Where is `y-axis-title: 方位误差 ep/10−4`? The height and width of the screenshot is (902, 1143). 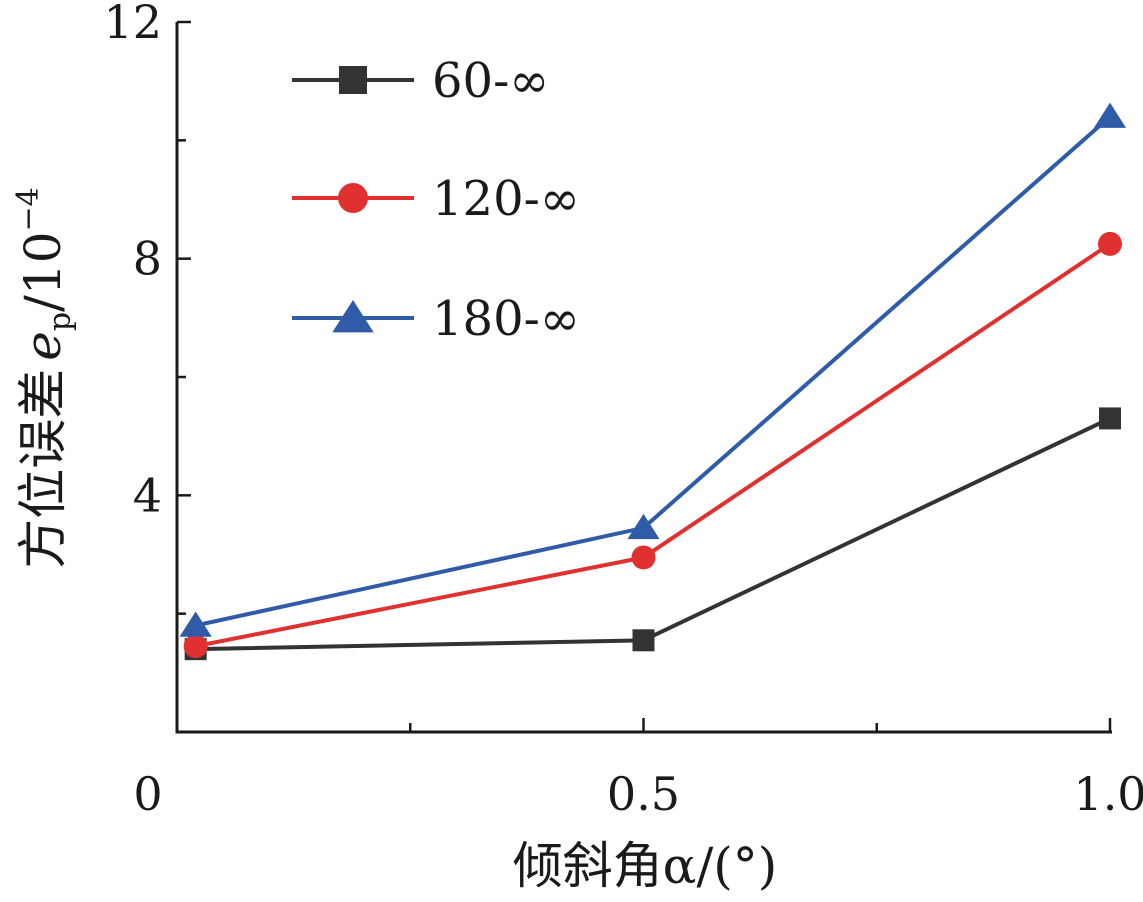
y-axis-title: 方位误差 ep/10−4 is located at coordinates (44, 378).